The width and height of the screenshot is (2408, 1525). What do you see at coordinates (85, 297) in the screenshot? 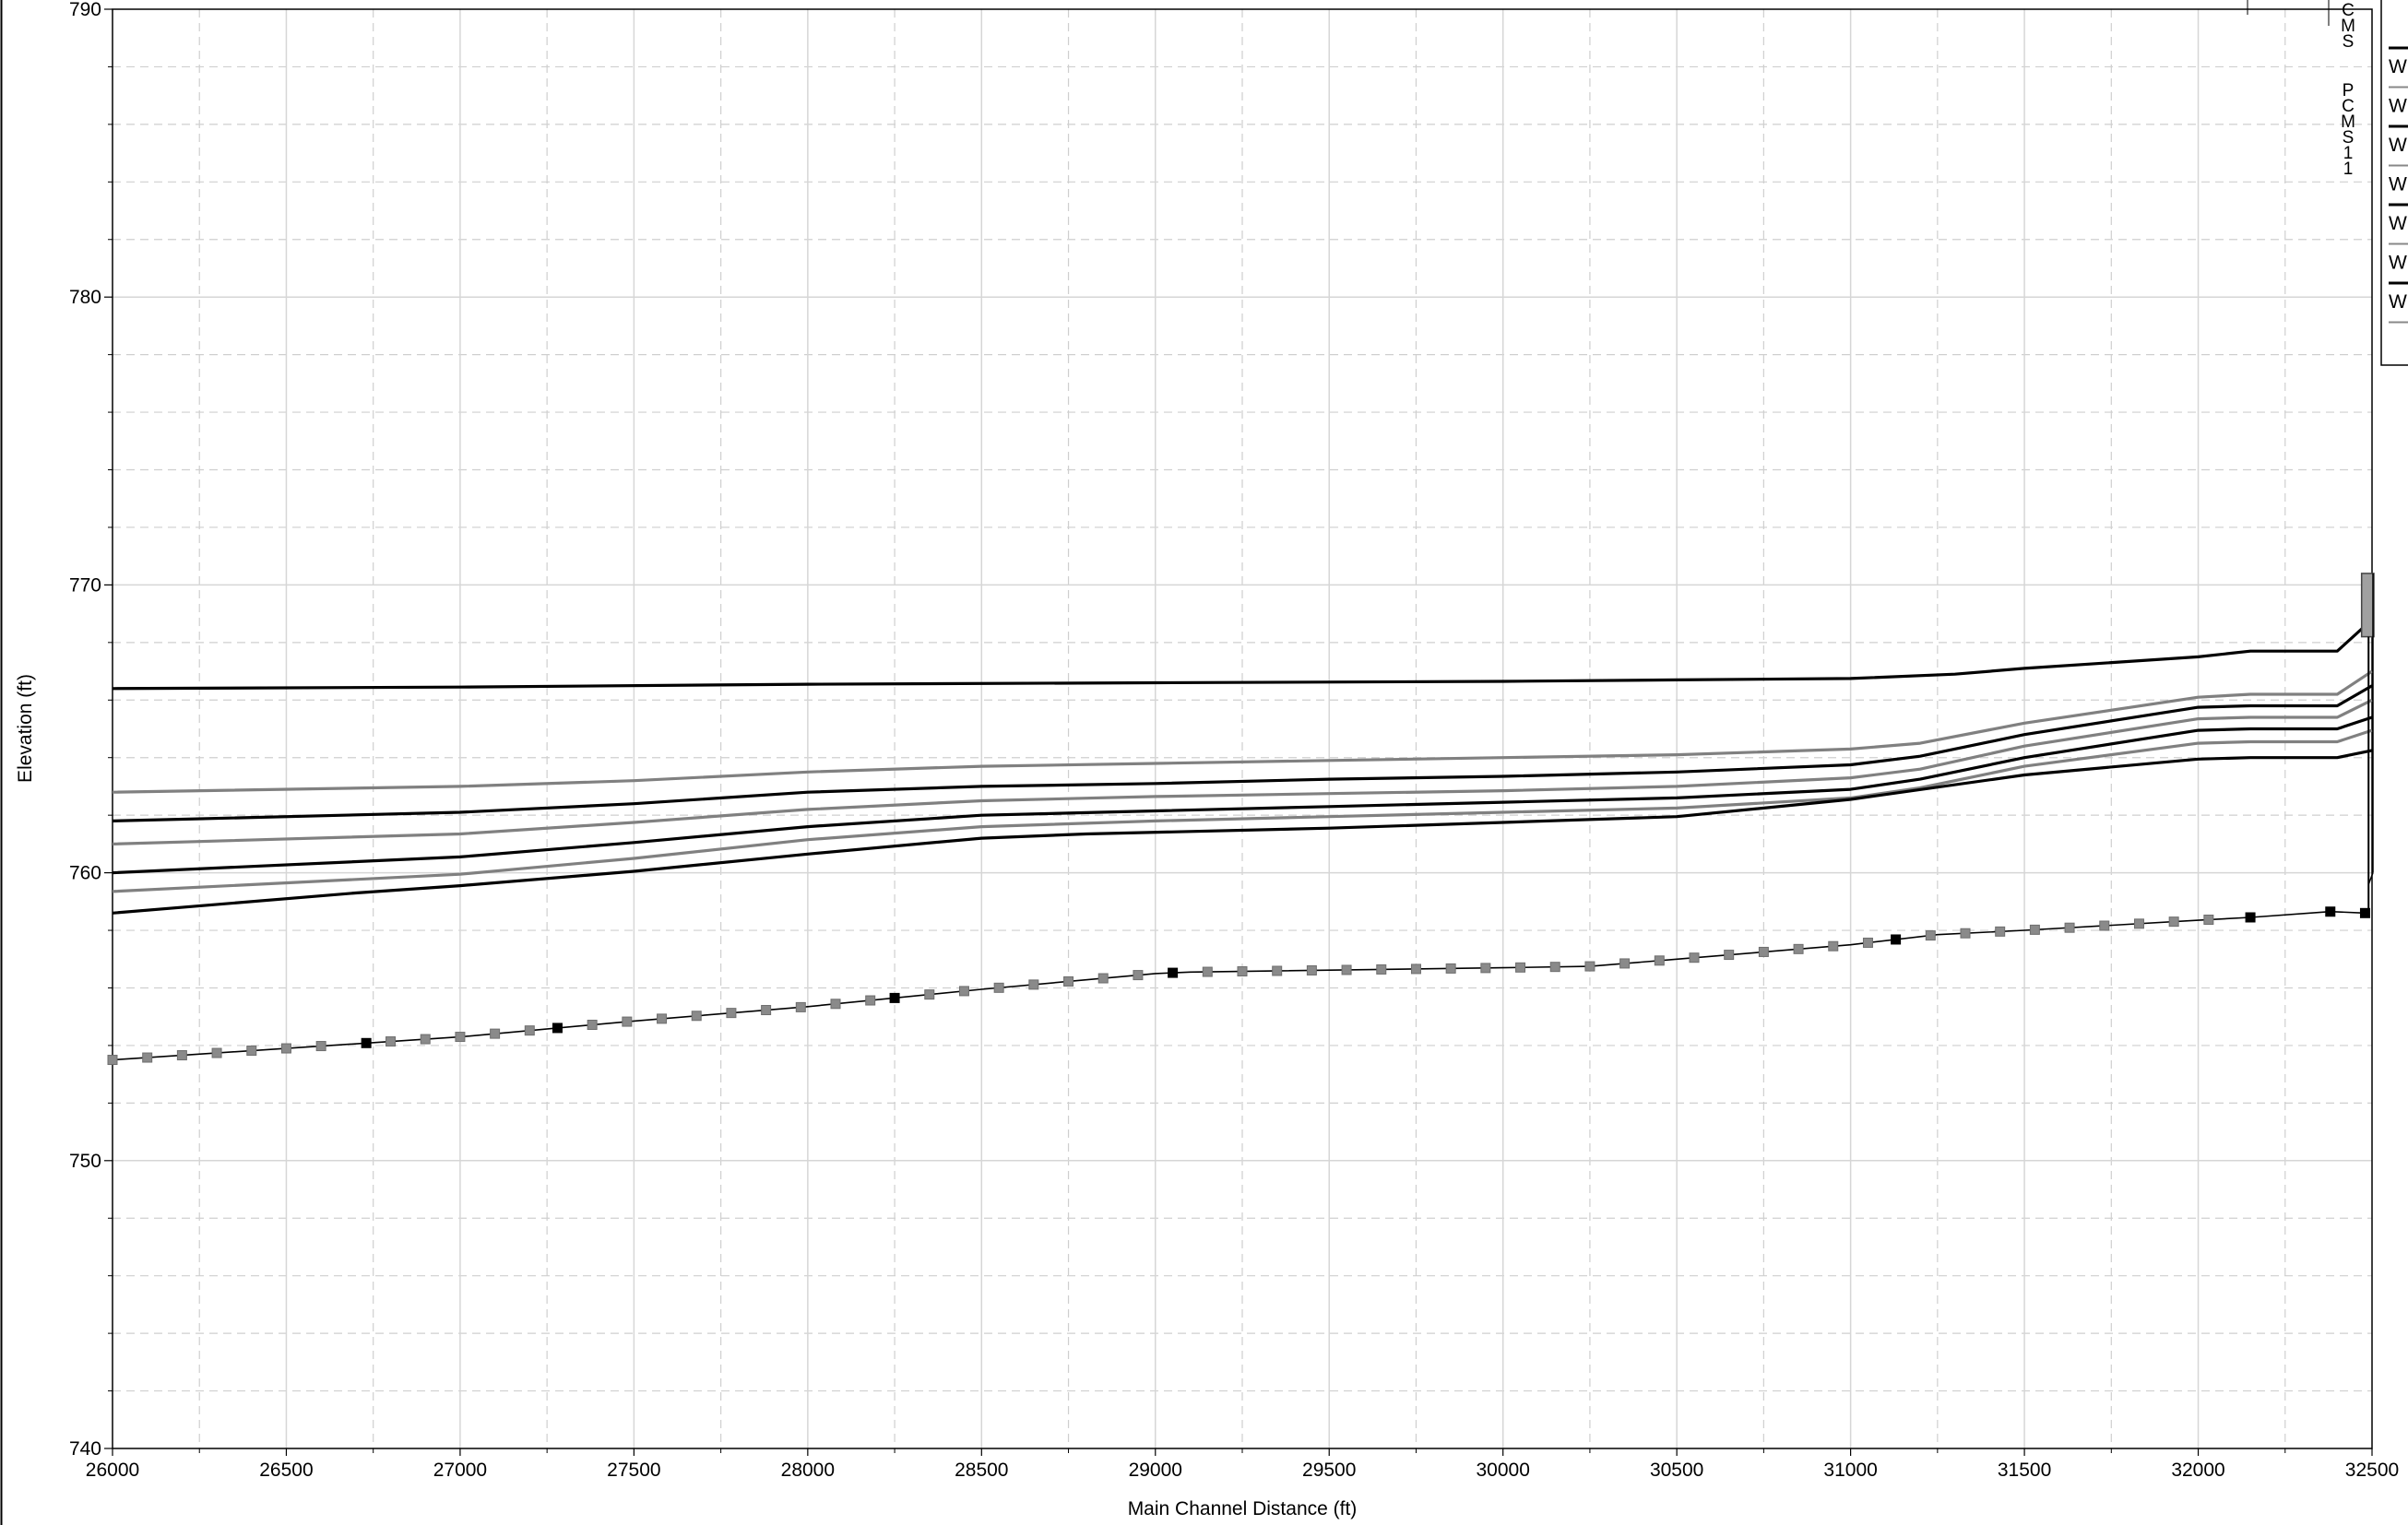
I see `y-tick-label: 780` at bounding box center [85, 297].